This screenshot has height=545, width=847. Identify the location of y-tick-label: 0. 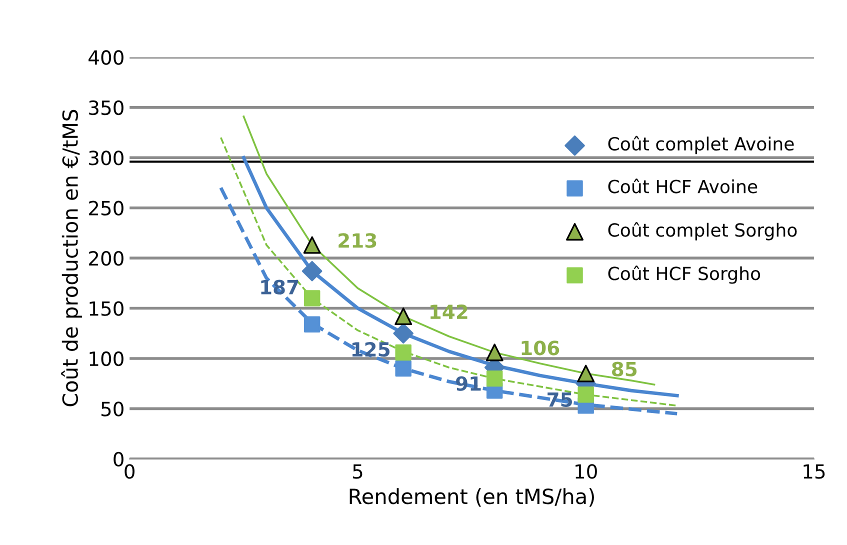
(119, 459).